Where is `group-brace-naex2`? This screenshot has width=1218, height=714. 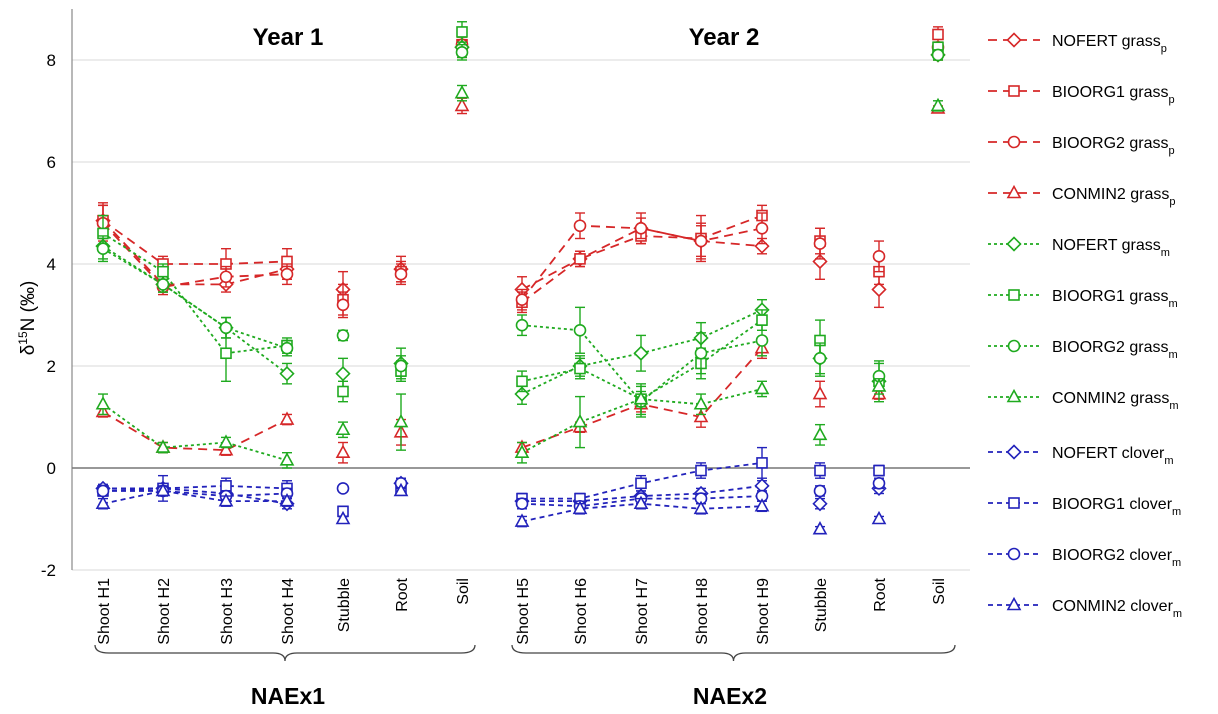 group-brace-naex2 is located at coordinates (733, 653).